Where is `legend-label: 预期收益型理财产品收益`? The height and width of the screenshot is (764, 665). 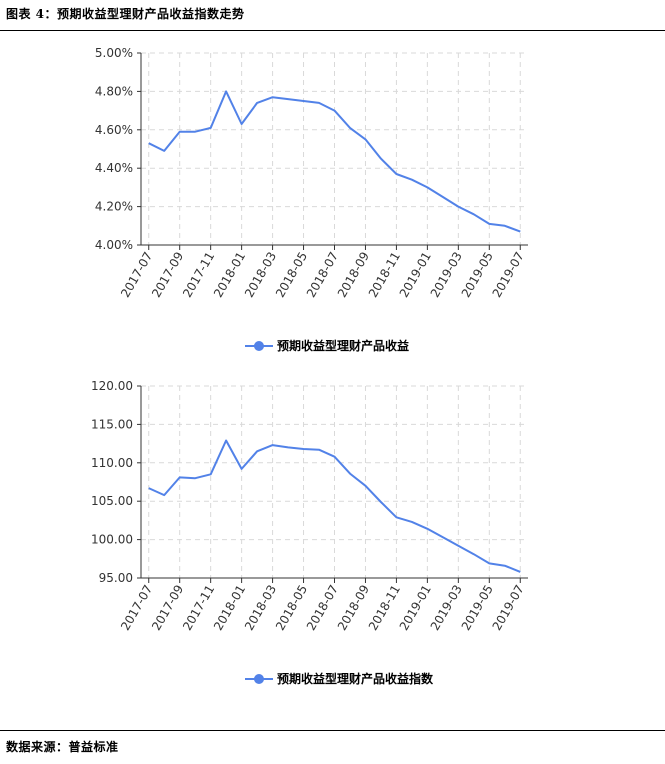
legend-label: 预期收益型理财产品收益 is located at coordinates (343, 345).